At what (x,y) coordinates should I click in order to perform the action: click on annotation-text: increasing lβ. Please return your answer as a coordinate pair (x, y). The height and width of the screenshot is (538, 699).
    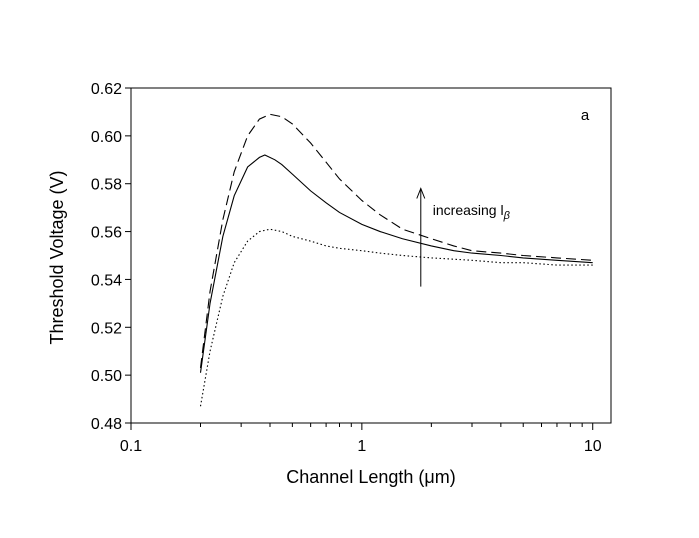
    Looking at the image, I should click on (472, 212).